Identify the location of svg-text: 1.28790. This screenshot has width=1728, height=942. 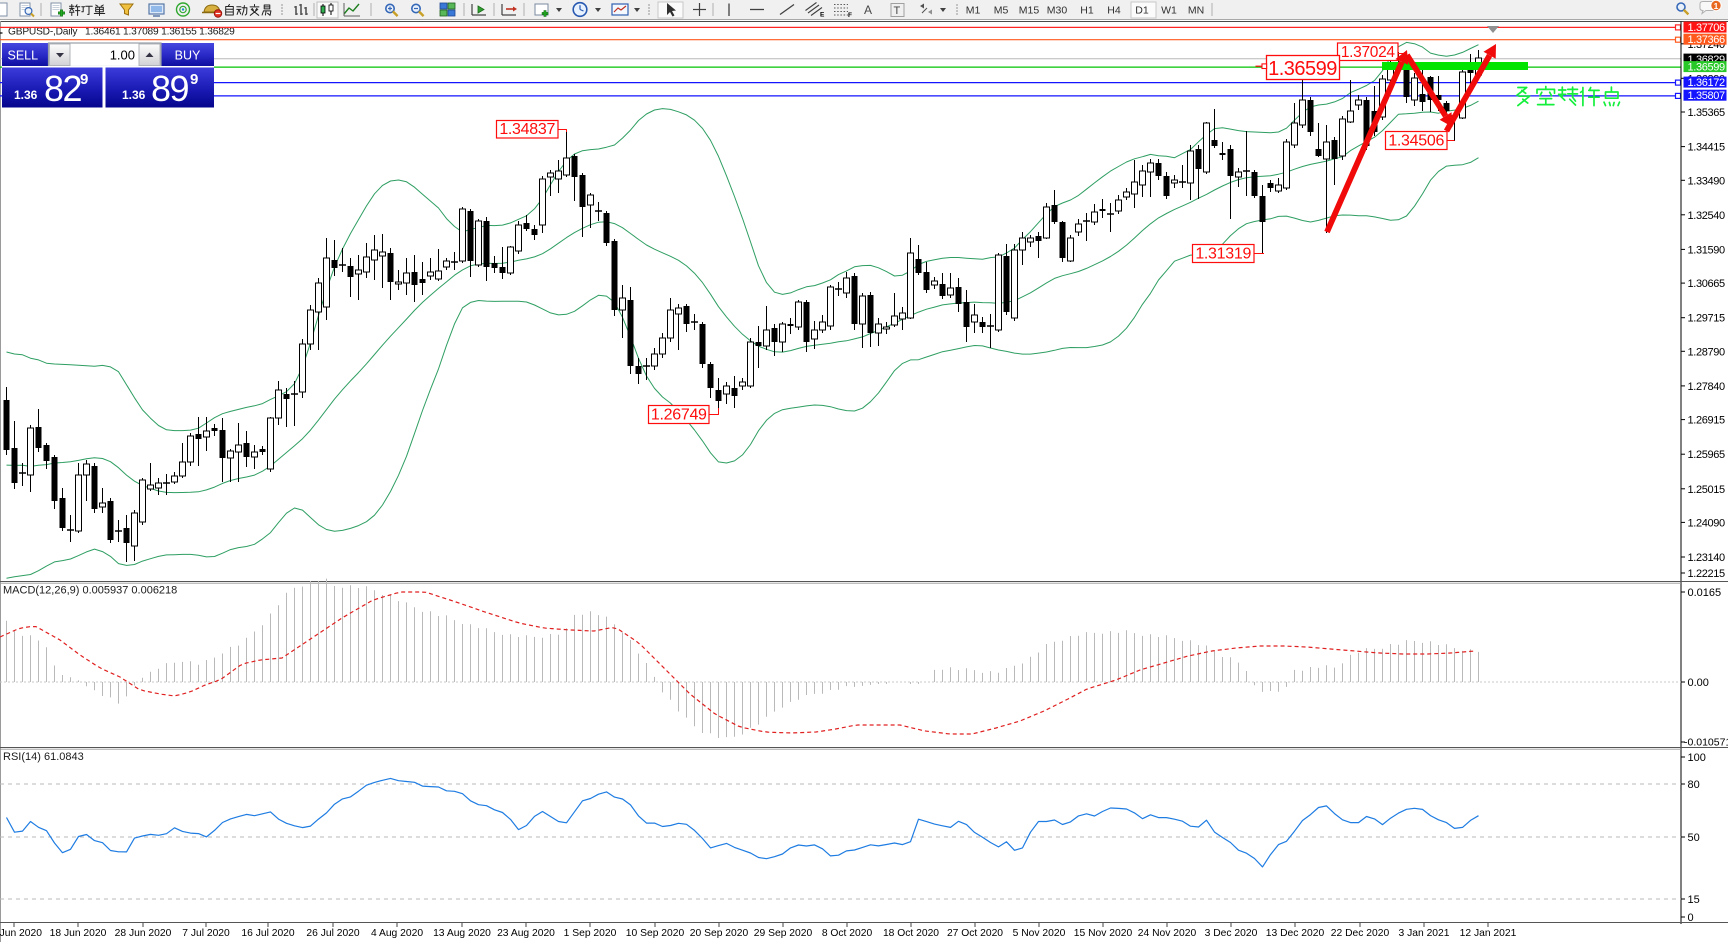
(1707, 352).